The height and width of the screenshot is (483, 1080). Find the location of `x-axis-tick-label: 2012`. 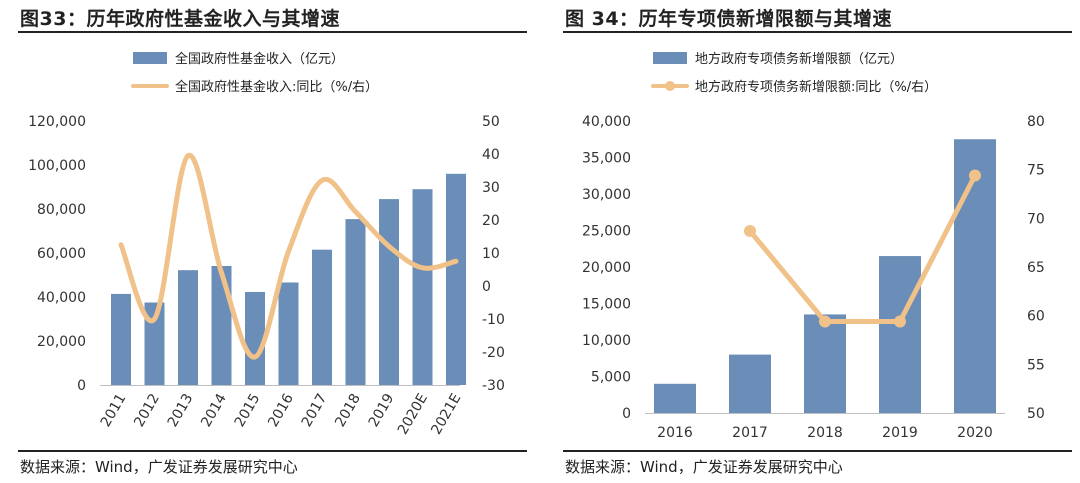

x-axis-tick-label: 2012 is located at coordinates (147, 410).